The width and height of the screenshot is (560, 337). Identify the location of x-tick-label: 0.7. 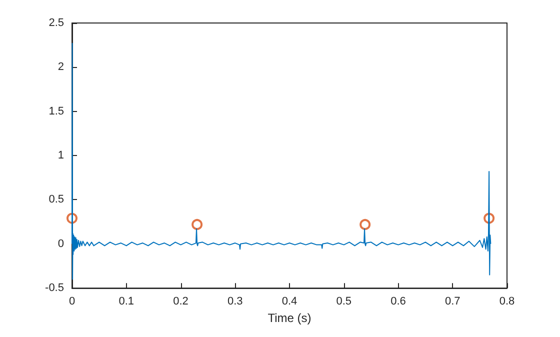
(452, 302).